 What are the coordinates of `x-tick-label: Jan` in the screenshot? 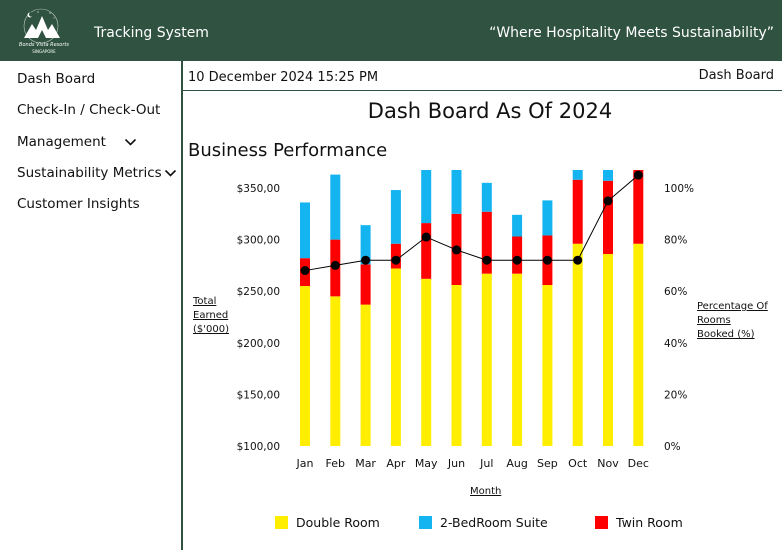 It's located at (305, 463).